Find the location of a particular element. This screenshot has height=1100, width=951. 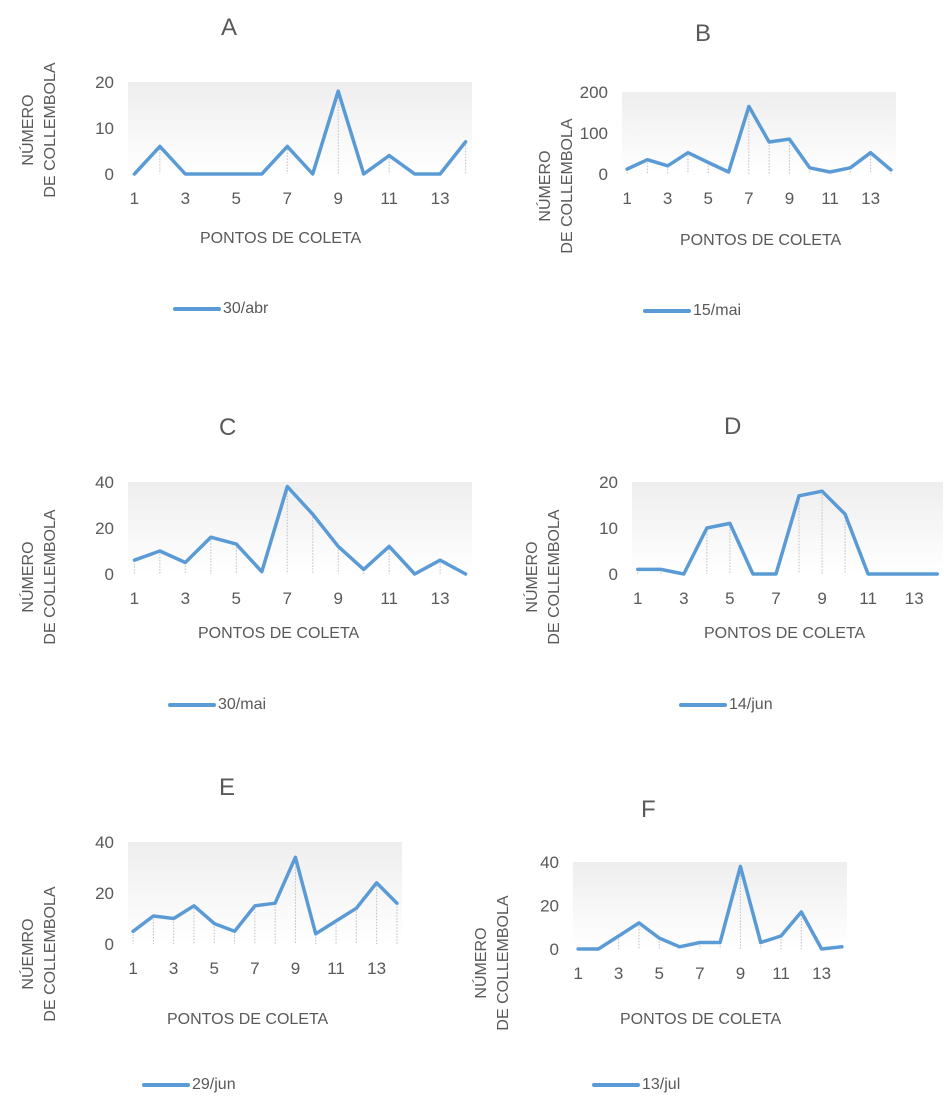

y-tick-label: 10 is located at coordinates (104, 128).